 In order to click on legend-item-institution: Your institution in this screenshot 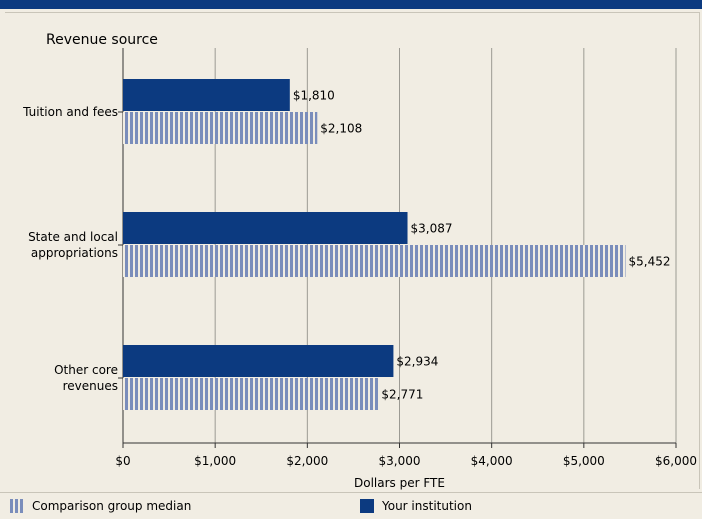, I will do `click(416, 506)`.